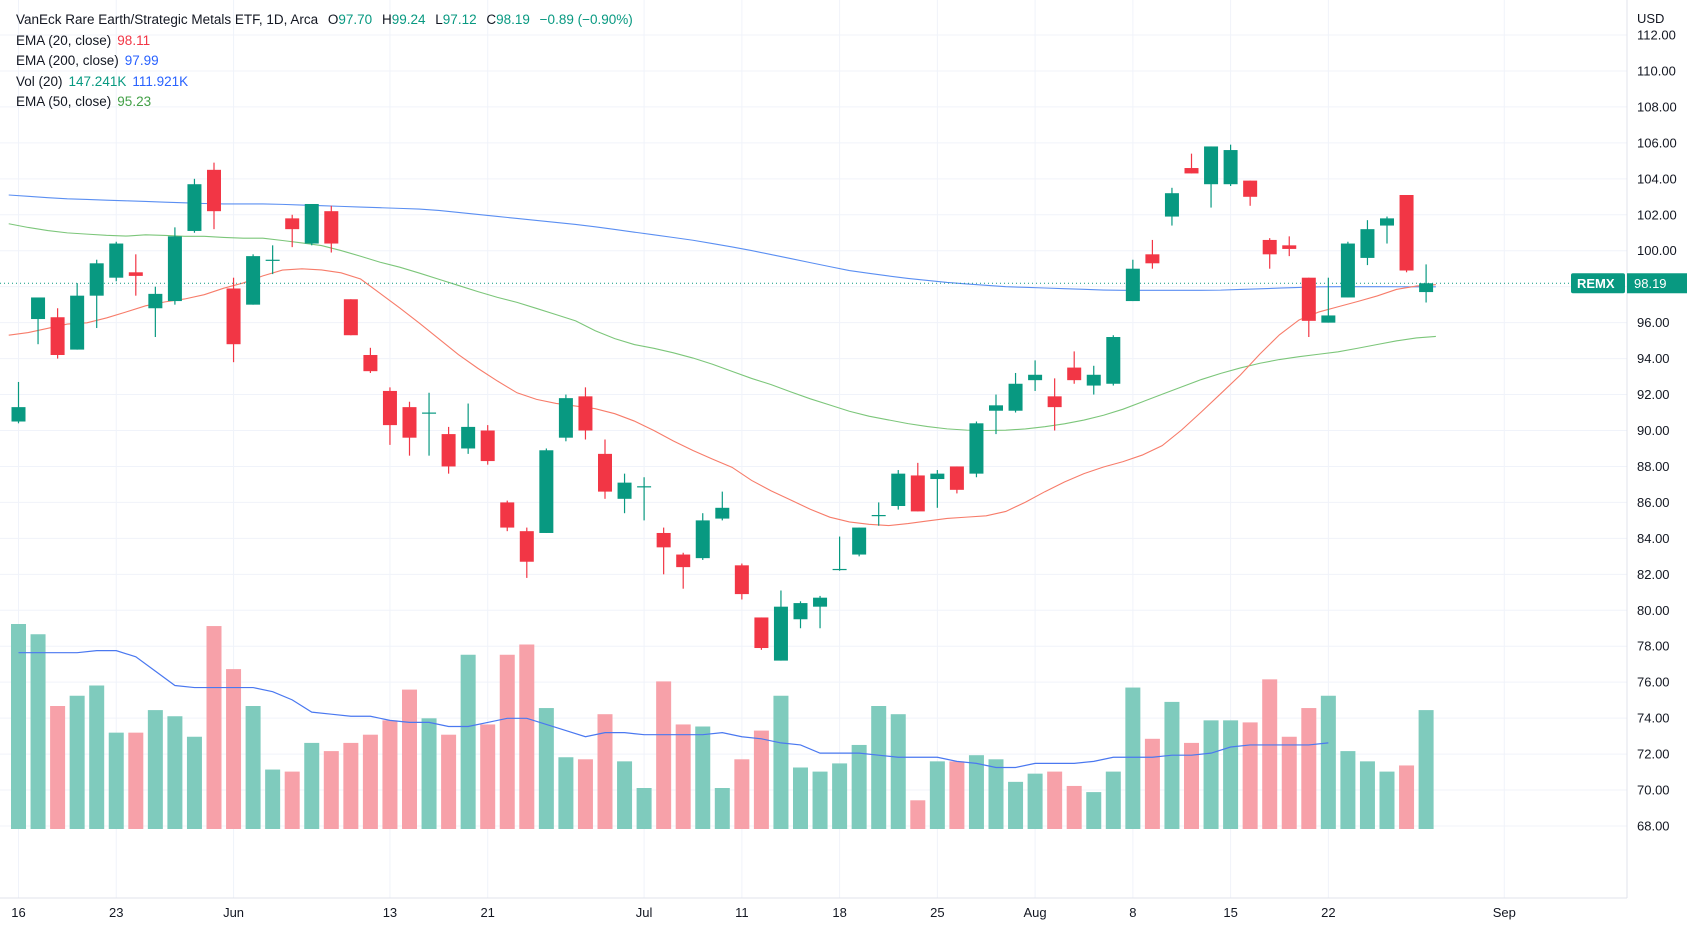 This screenshot has width=1693, height=933. I want to click on time-tick-label: 16, so click(18, 912).